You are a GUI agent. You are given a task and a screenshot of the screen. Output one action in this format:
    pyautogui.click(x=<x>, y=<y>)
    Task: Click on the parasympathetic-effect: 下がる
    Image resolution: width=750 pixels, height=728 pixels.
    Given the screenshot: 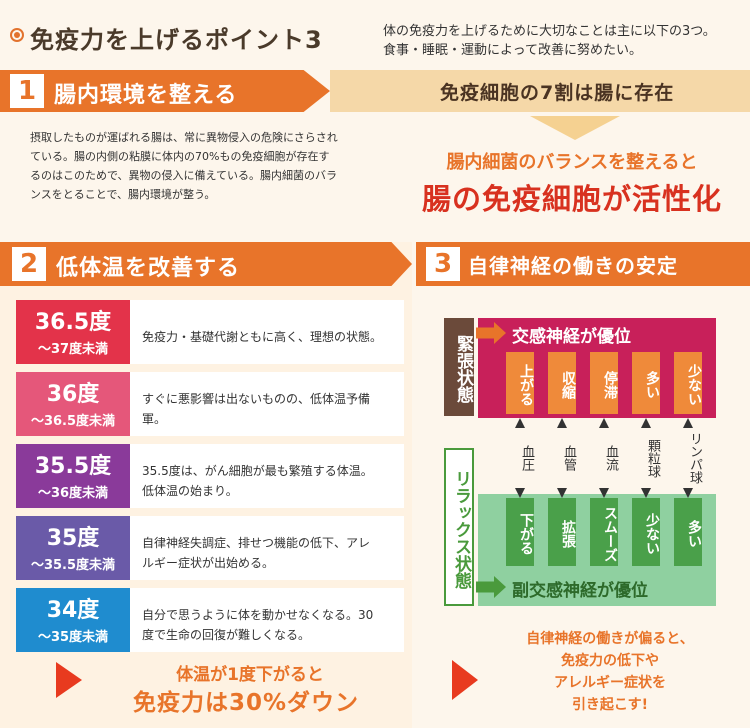 What is the action you would take?
    pyautogui.click(x=520, y=532)
    